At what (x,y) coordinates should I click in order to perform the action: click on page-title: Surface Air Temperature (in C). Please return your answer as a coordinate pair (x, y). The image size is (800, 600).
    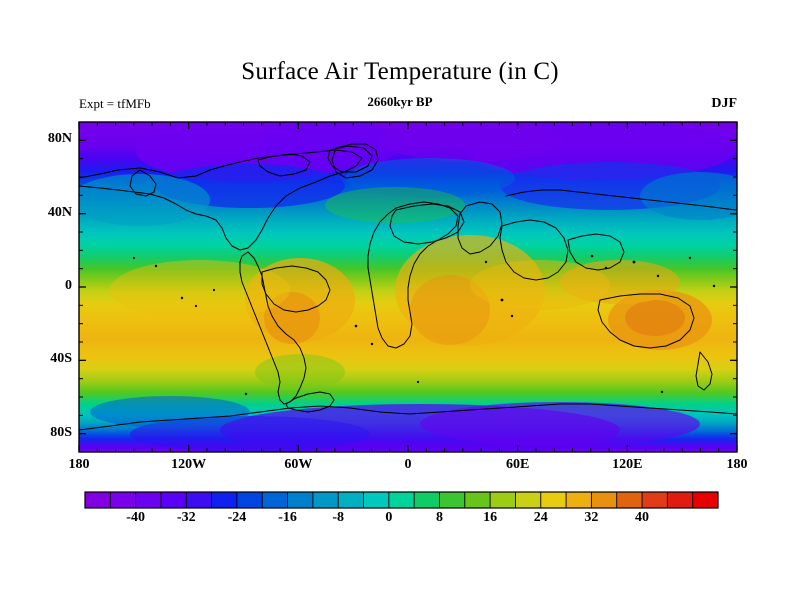
    Looking at the image, I should click on (400, 71).